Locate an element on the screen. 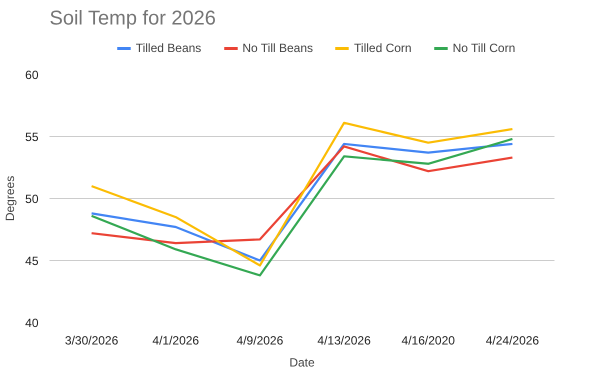 The height and width of the screenshot is (371, 600). x-tick-label: 4/13/2026 is located at coordinates (344, 341).